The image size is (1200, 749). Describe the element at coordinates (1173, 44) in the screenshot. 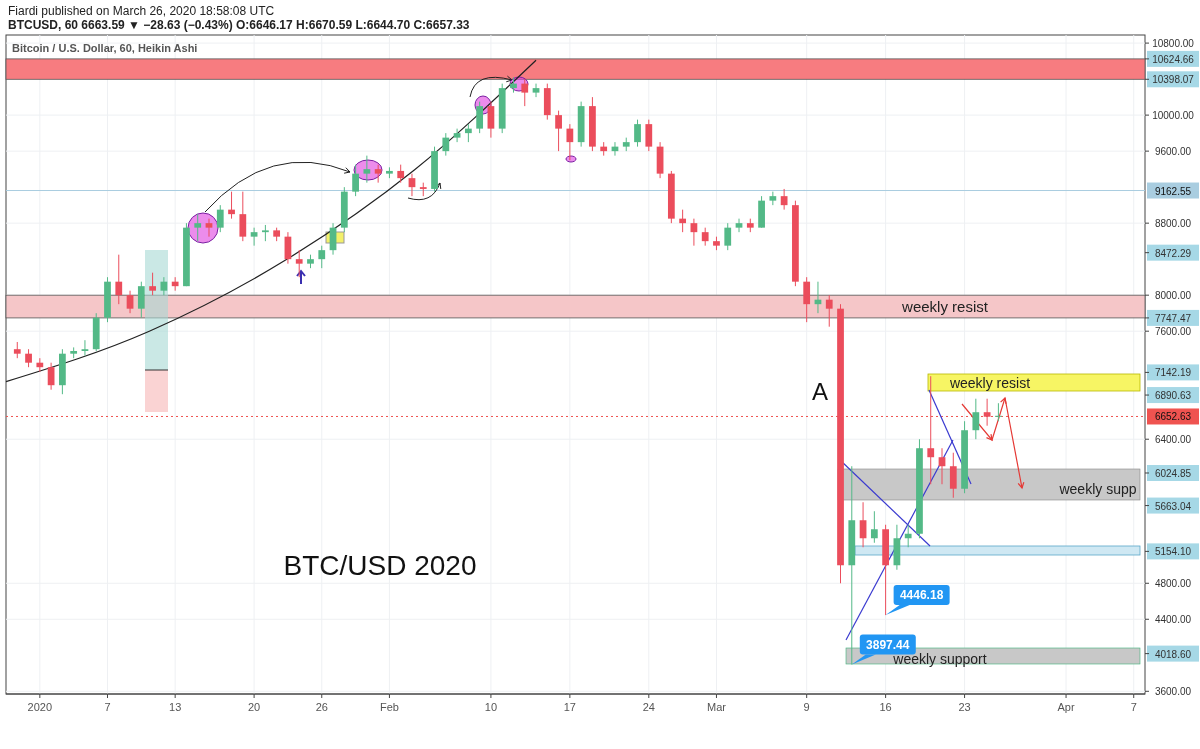

I see `y-tick-label: 10800.00` at that location.